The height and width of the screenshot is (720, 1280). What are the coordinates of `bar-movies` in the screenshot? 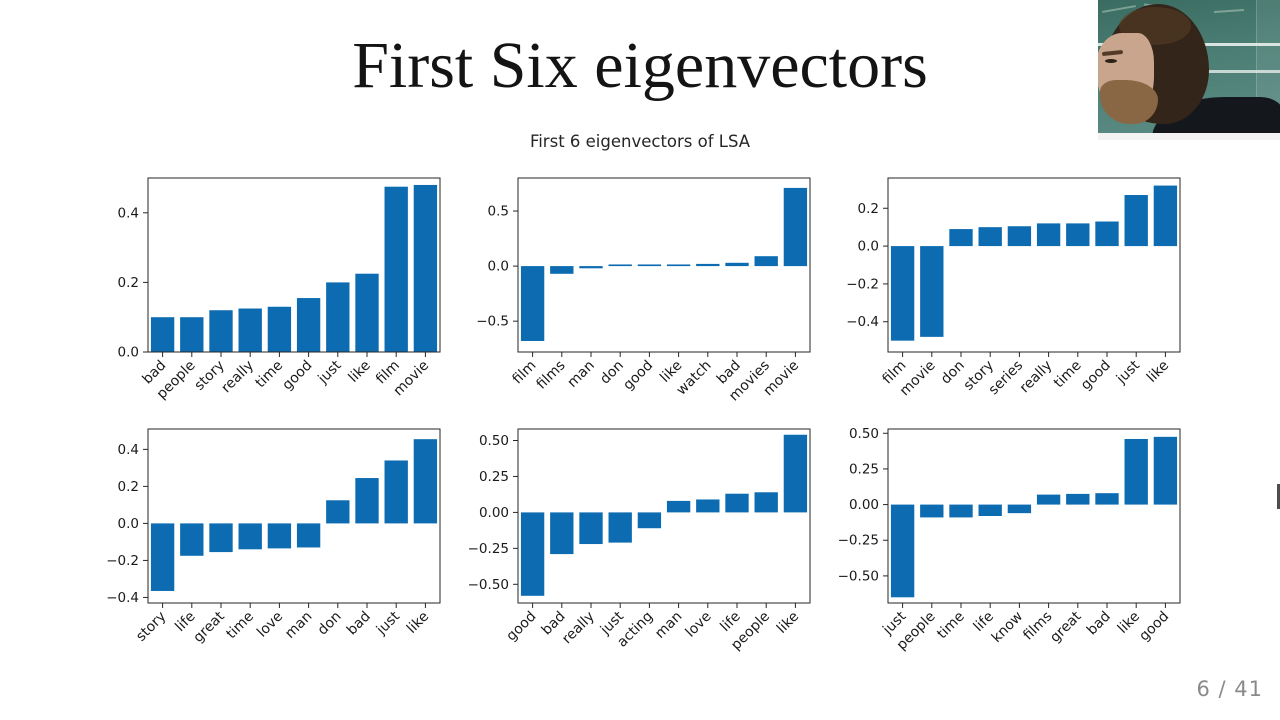 It's located at (766, 261).